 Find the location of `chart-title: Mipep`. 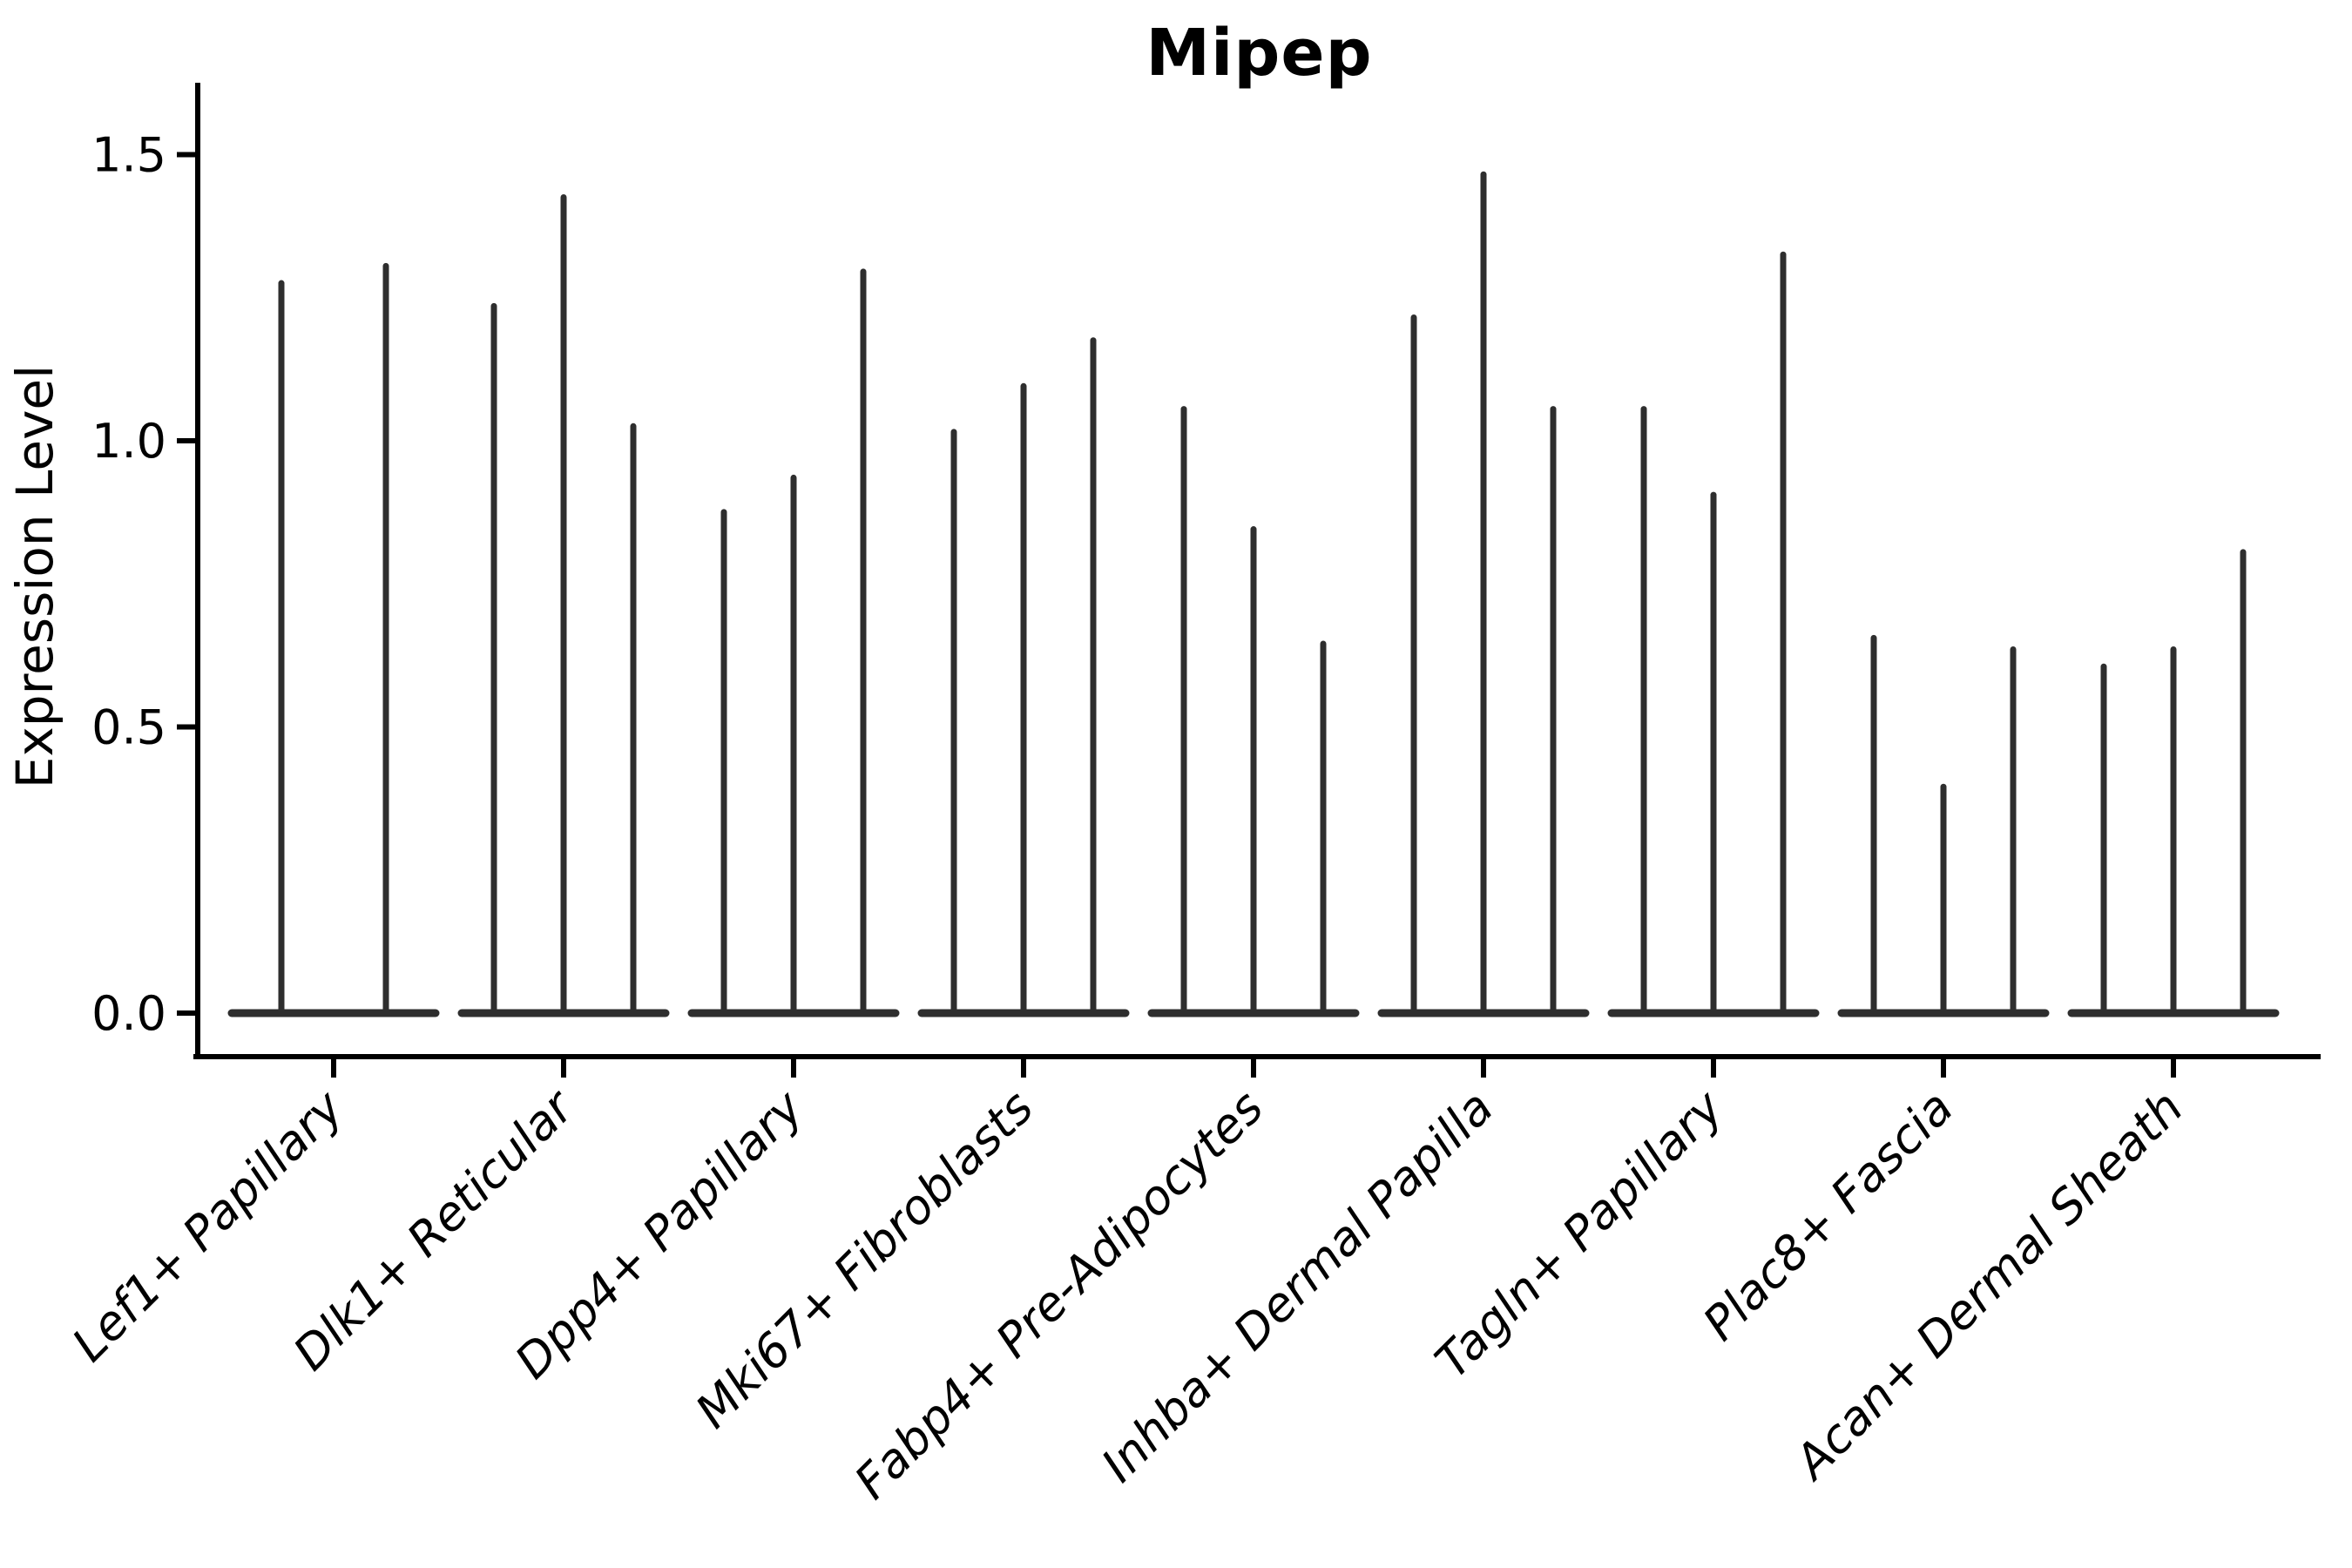

chart-title: Mipep is located at coordinates (1260, 53).